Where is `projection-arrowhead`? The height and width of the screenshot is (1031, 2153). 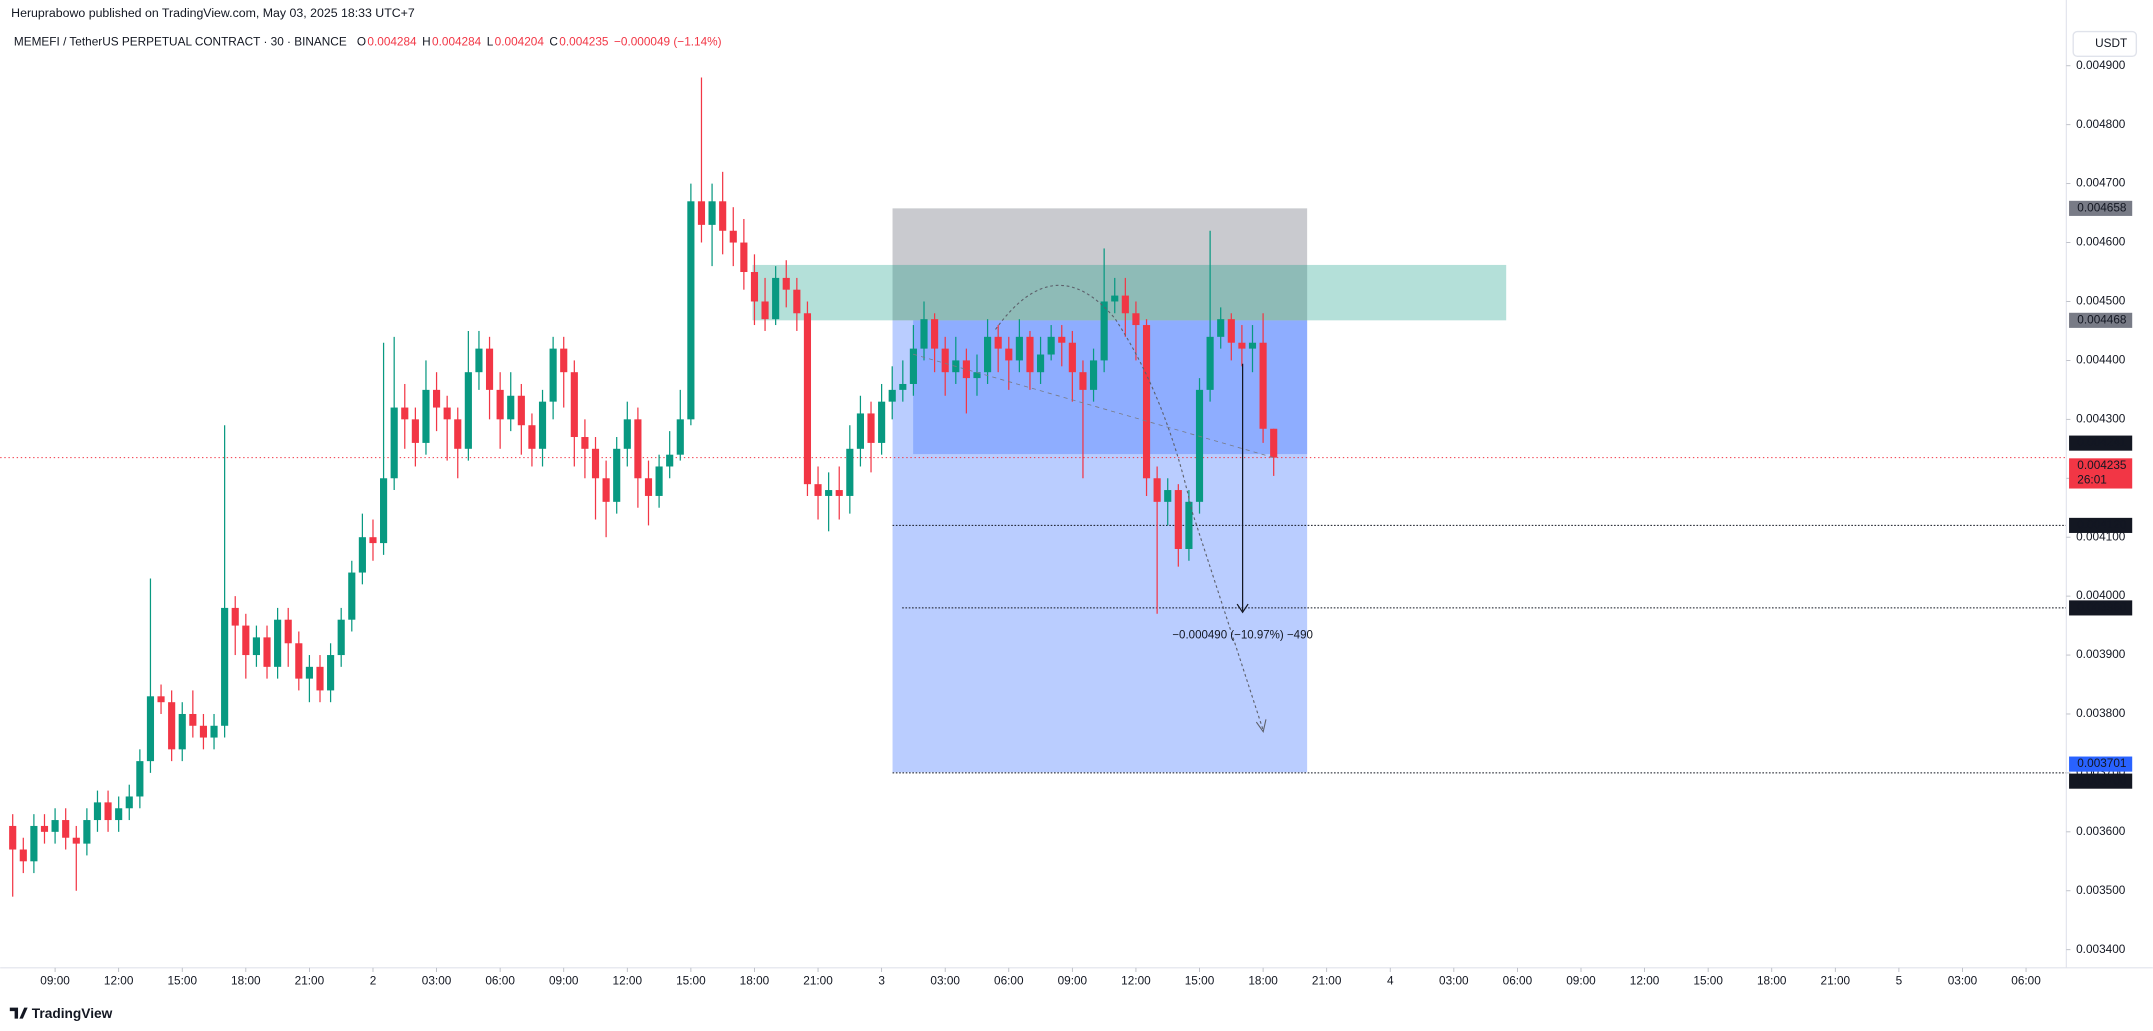 projection-arrowhead is located at coordinates (1261, 726).